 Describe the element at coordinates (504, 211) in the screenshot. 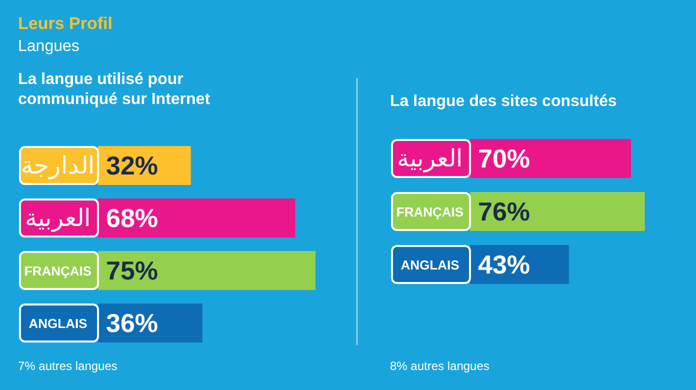

I see `data-label: 76%` at that location.